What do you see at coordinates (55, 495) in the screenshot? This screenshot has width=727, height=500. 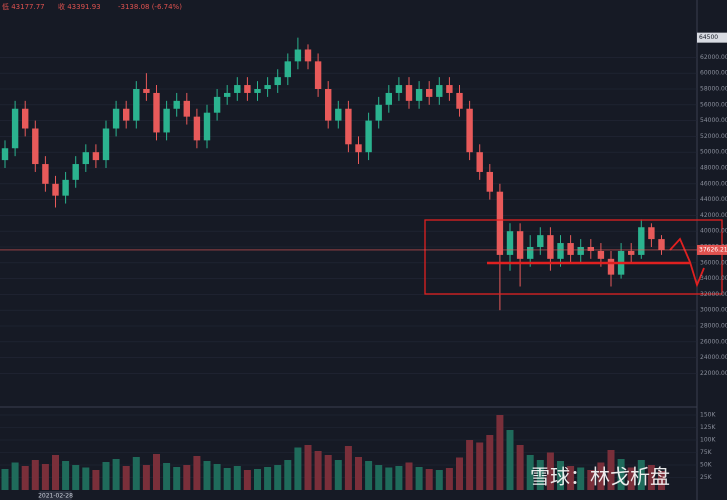 I see `x-tick-highlight` at bounding box center [55, 495].